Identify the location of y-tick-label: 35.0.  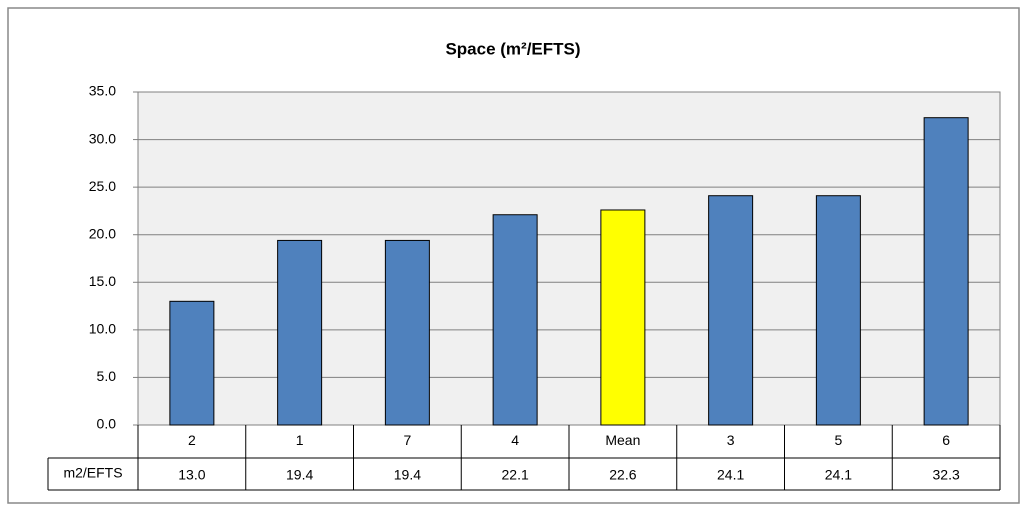
(102, 91).